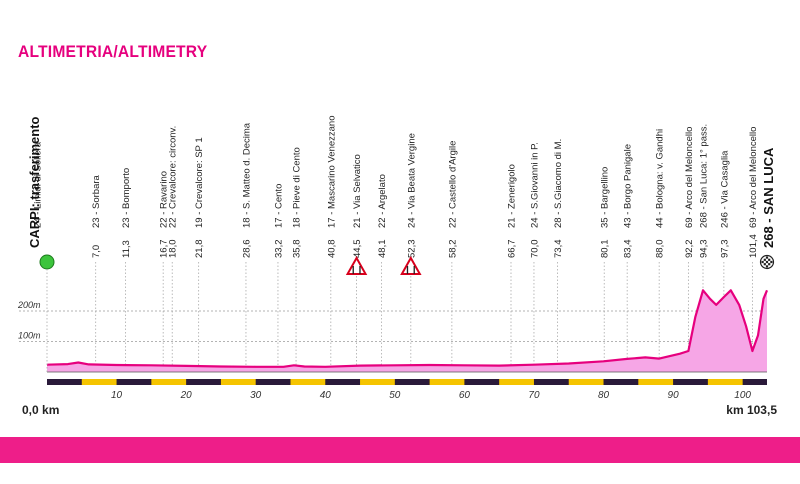  I want to click on waypoint-km: 21,8, so click(199, 249).